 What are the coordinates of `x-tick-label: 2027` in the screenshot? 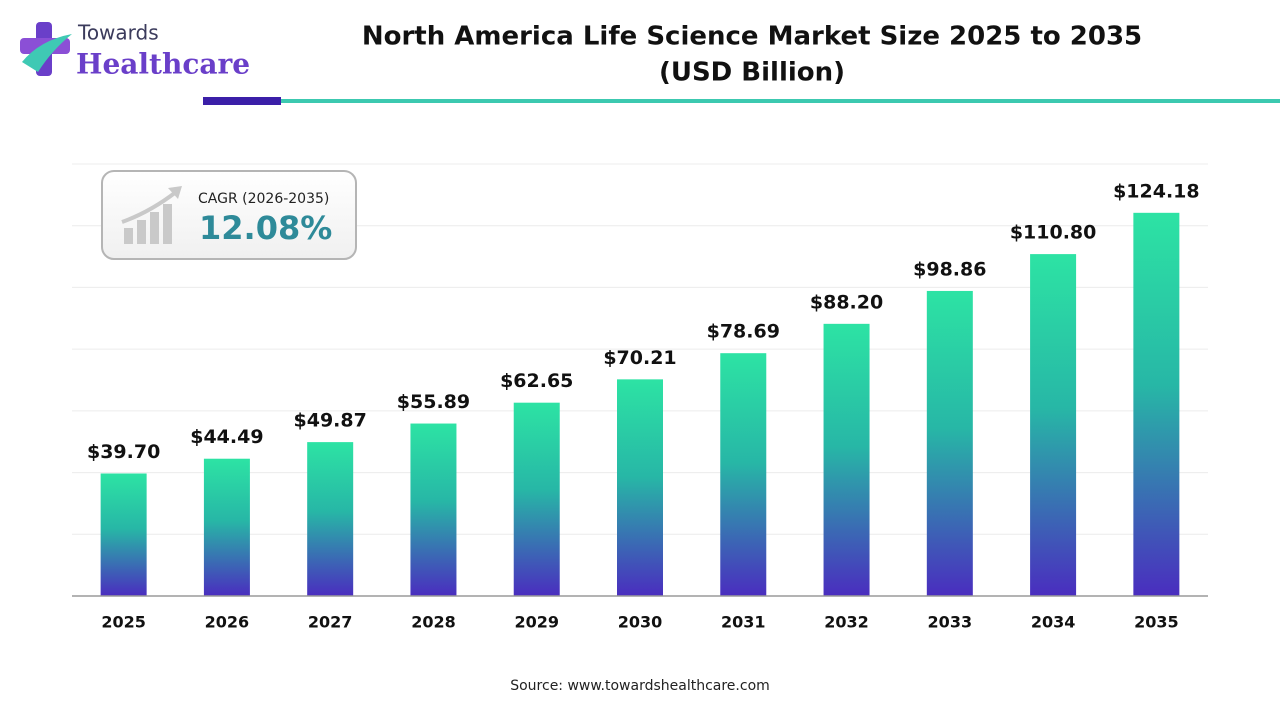 It's located at (330, 622).